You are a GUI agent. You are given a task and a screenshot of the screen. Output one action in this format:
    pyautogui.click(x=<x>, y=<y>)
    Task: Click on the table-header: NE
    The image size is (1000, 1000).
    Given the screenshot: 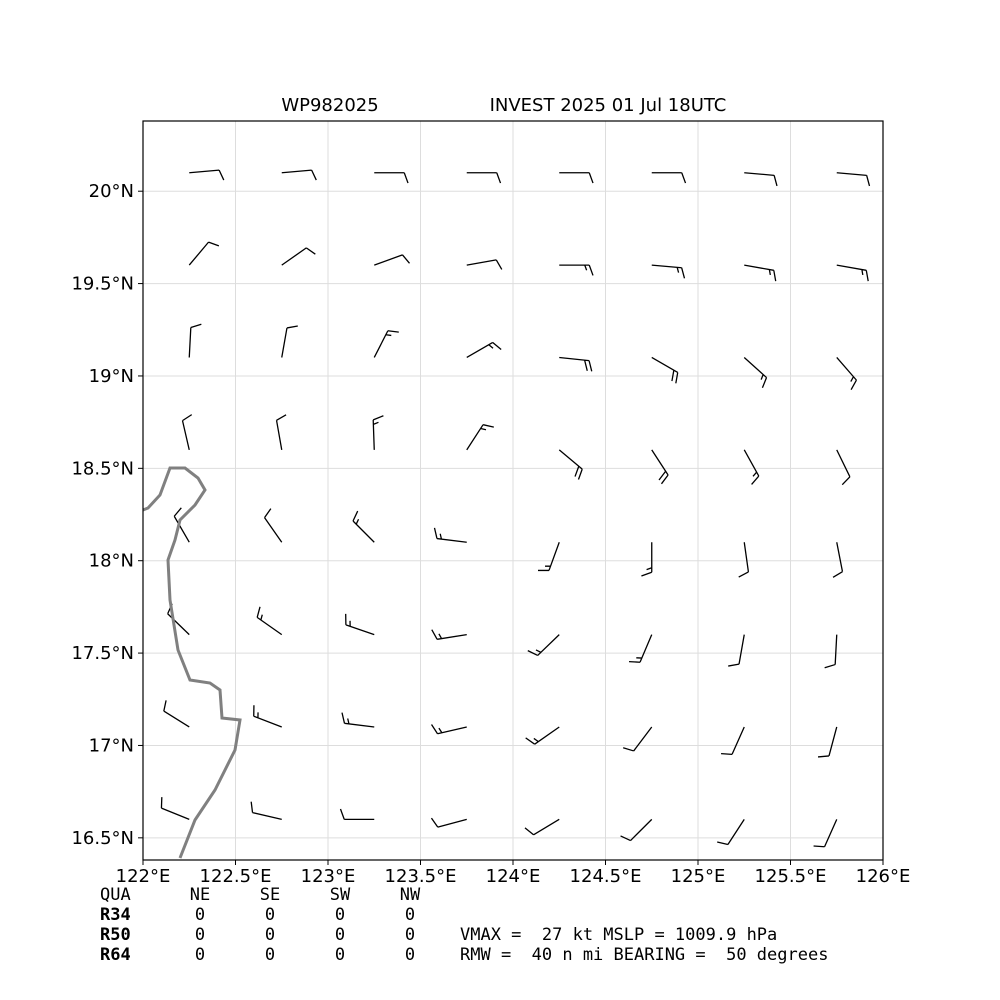 What is the action you would take?
    pyautogui.click(x=200, y=895)
    